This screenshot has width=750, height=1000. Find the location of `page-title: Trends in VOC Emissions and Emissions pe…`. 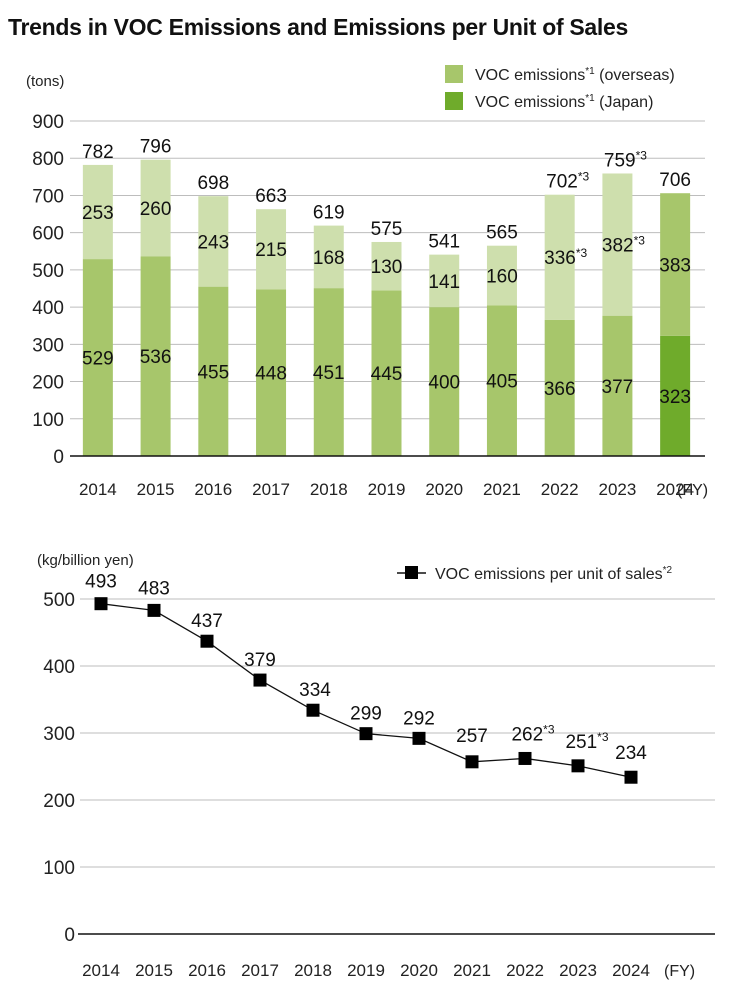

page-title: Trends in VOC Emissions and Emissions pe… is located at coordinates (318, 27).